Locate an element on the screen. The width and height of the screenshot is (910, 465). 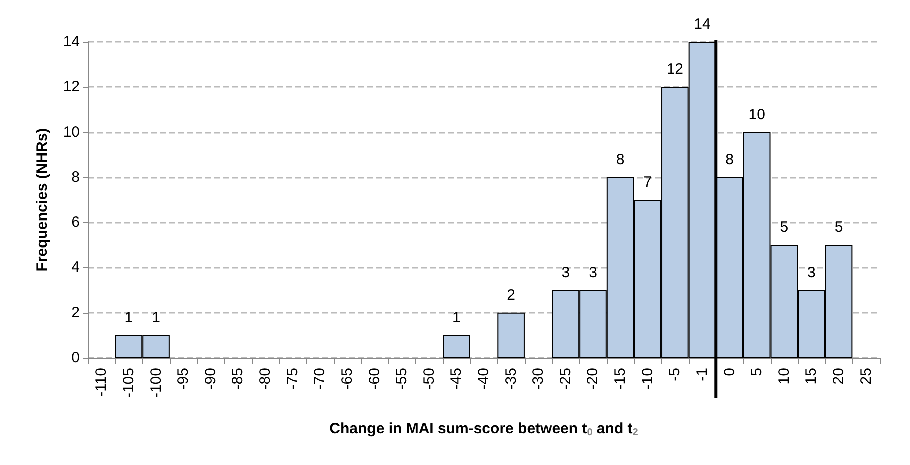
x-tick-label: -45 is located at coordinates (457, 379).